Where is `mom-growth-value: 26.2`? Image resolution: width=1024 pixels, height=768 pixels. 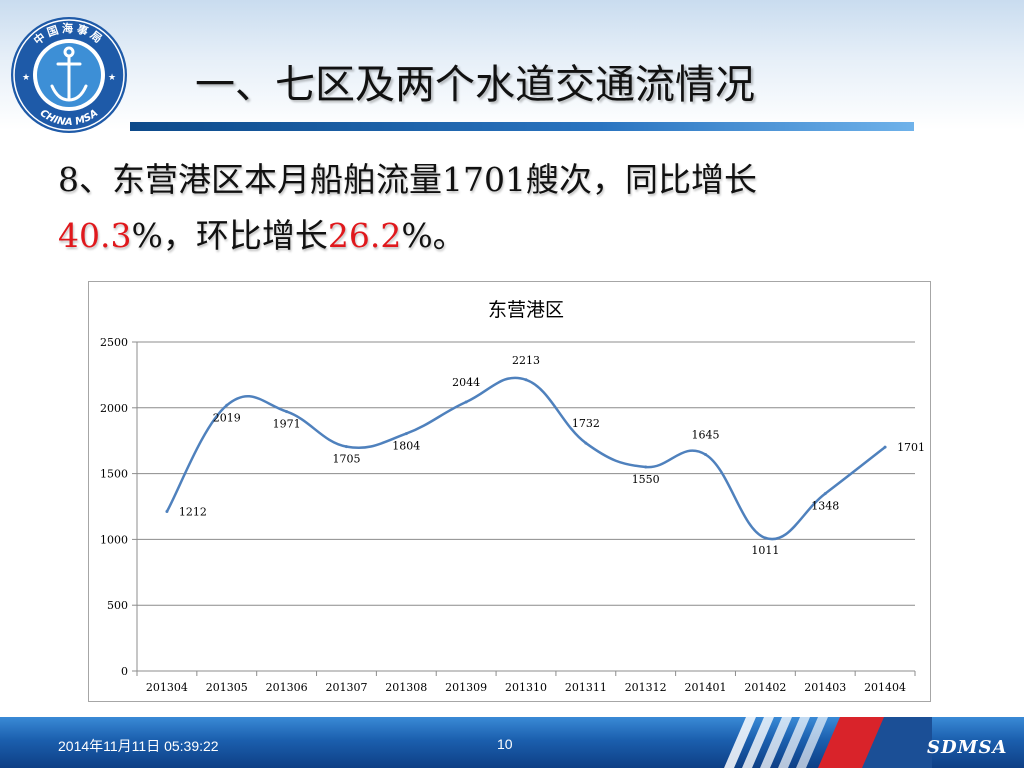 mom-growth-value: 26.2 is located at coordinates (364, 235).